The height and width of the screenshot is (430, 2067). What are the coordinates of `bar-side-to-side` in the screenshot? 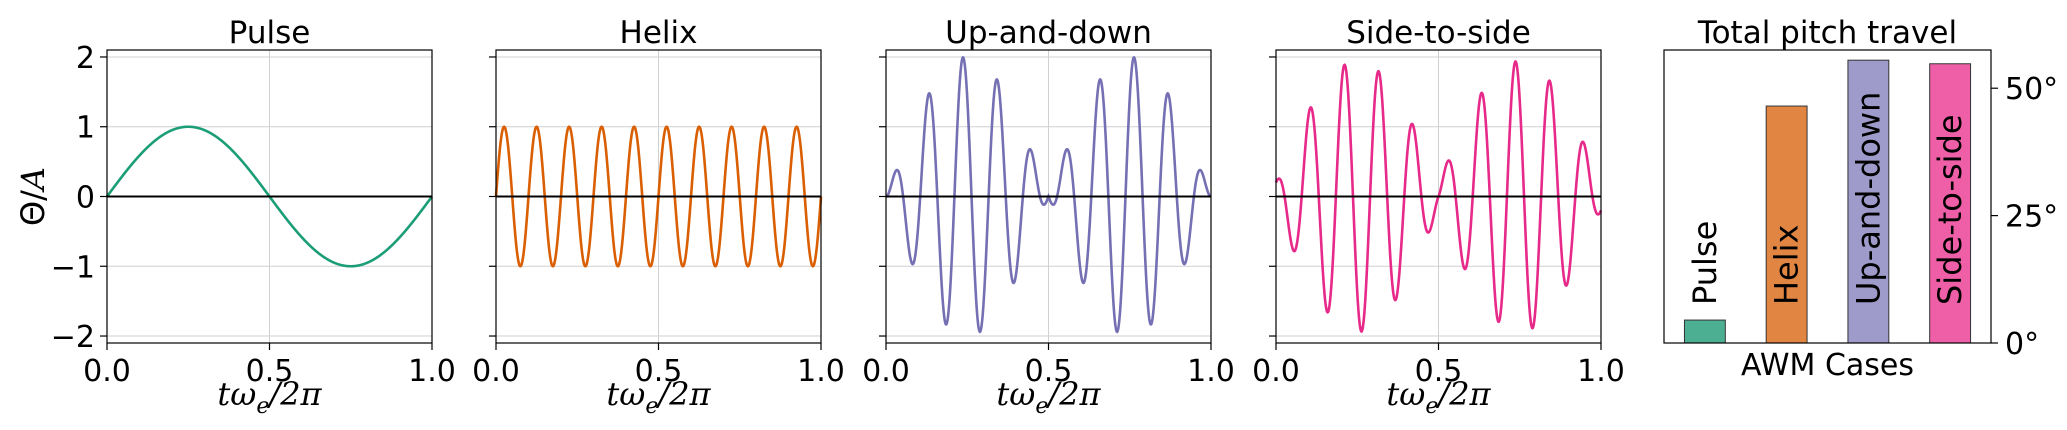 It's located at (1950, 203).